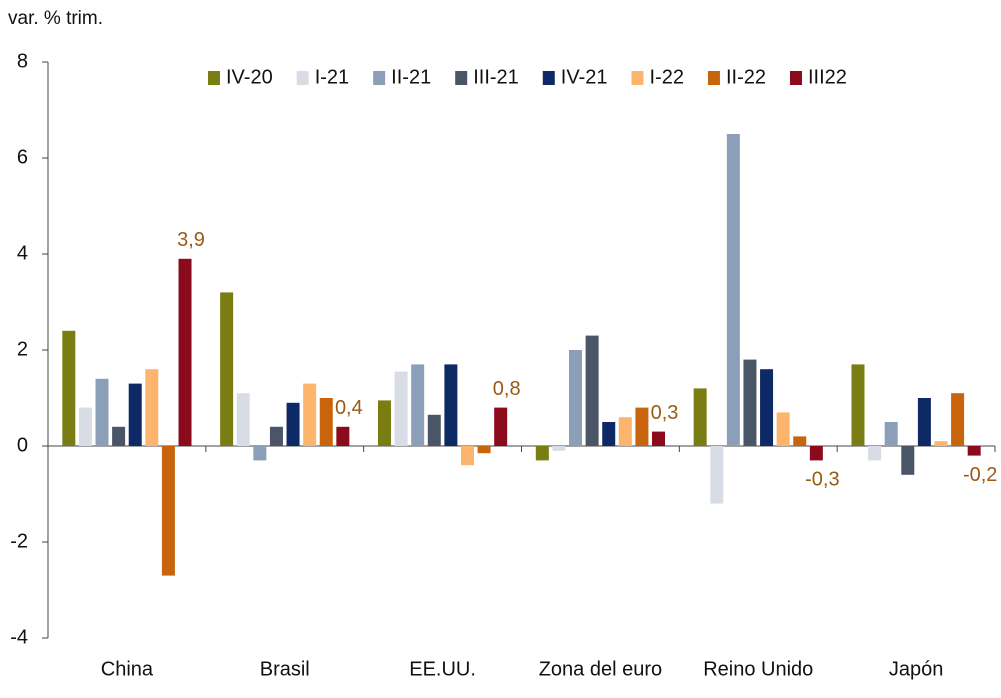  What do you see at coordinates (584, 77) in the screenshot?
I see `legend-label: IV-21` at bounding box center [584, 77].